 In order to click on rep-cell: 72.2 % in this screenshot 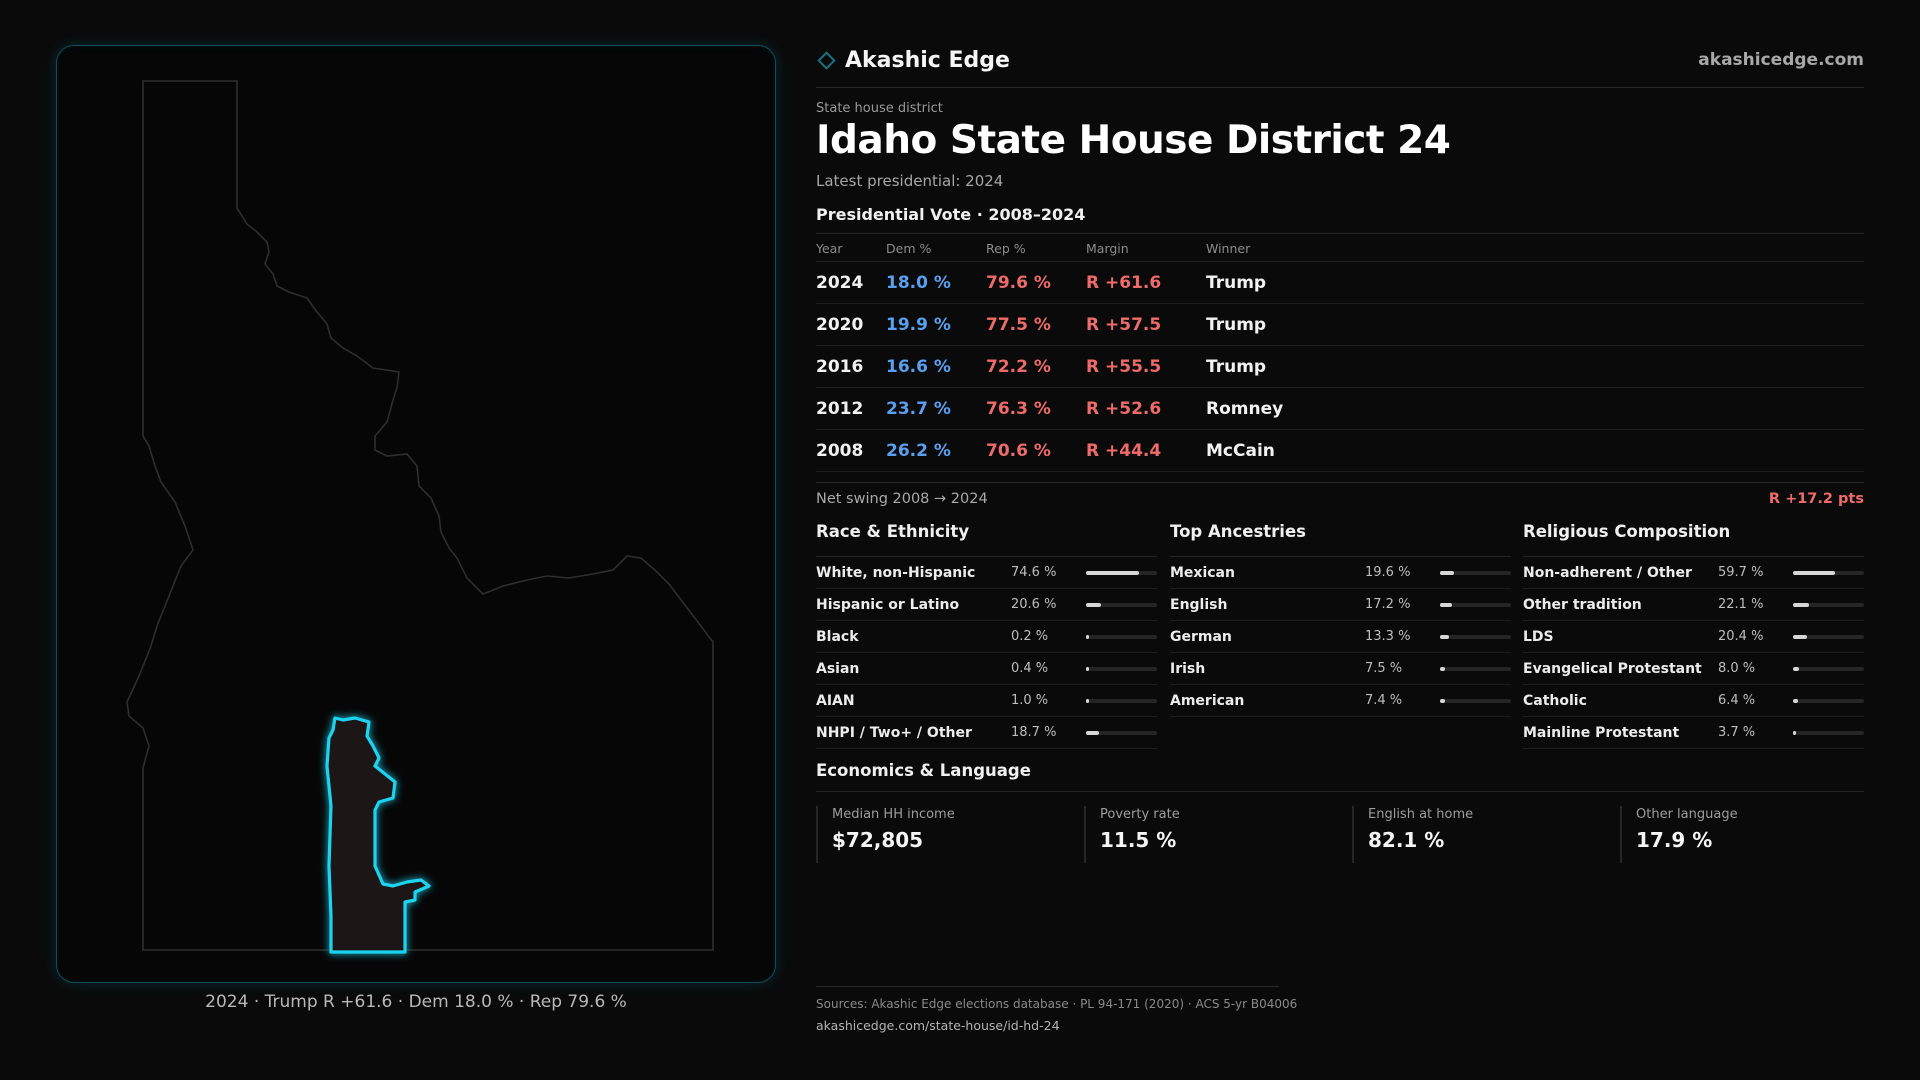, I will do `click(1018, 367)`.